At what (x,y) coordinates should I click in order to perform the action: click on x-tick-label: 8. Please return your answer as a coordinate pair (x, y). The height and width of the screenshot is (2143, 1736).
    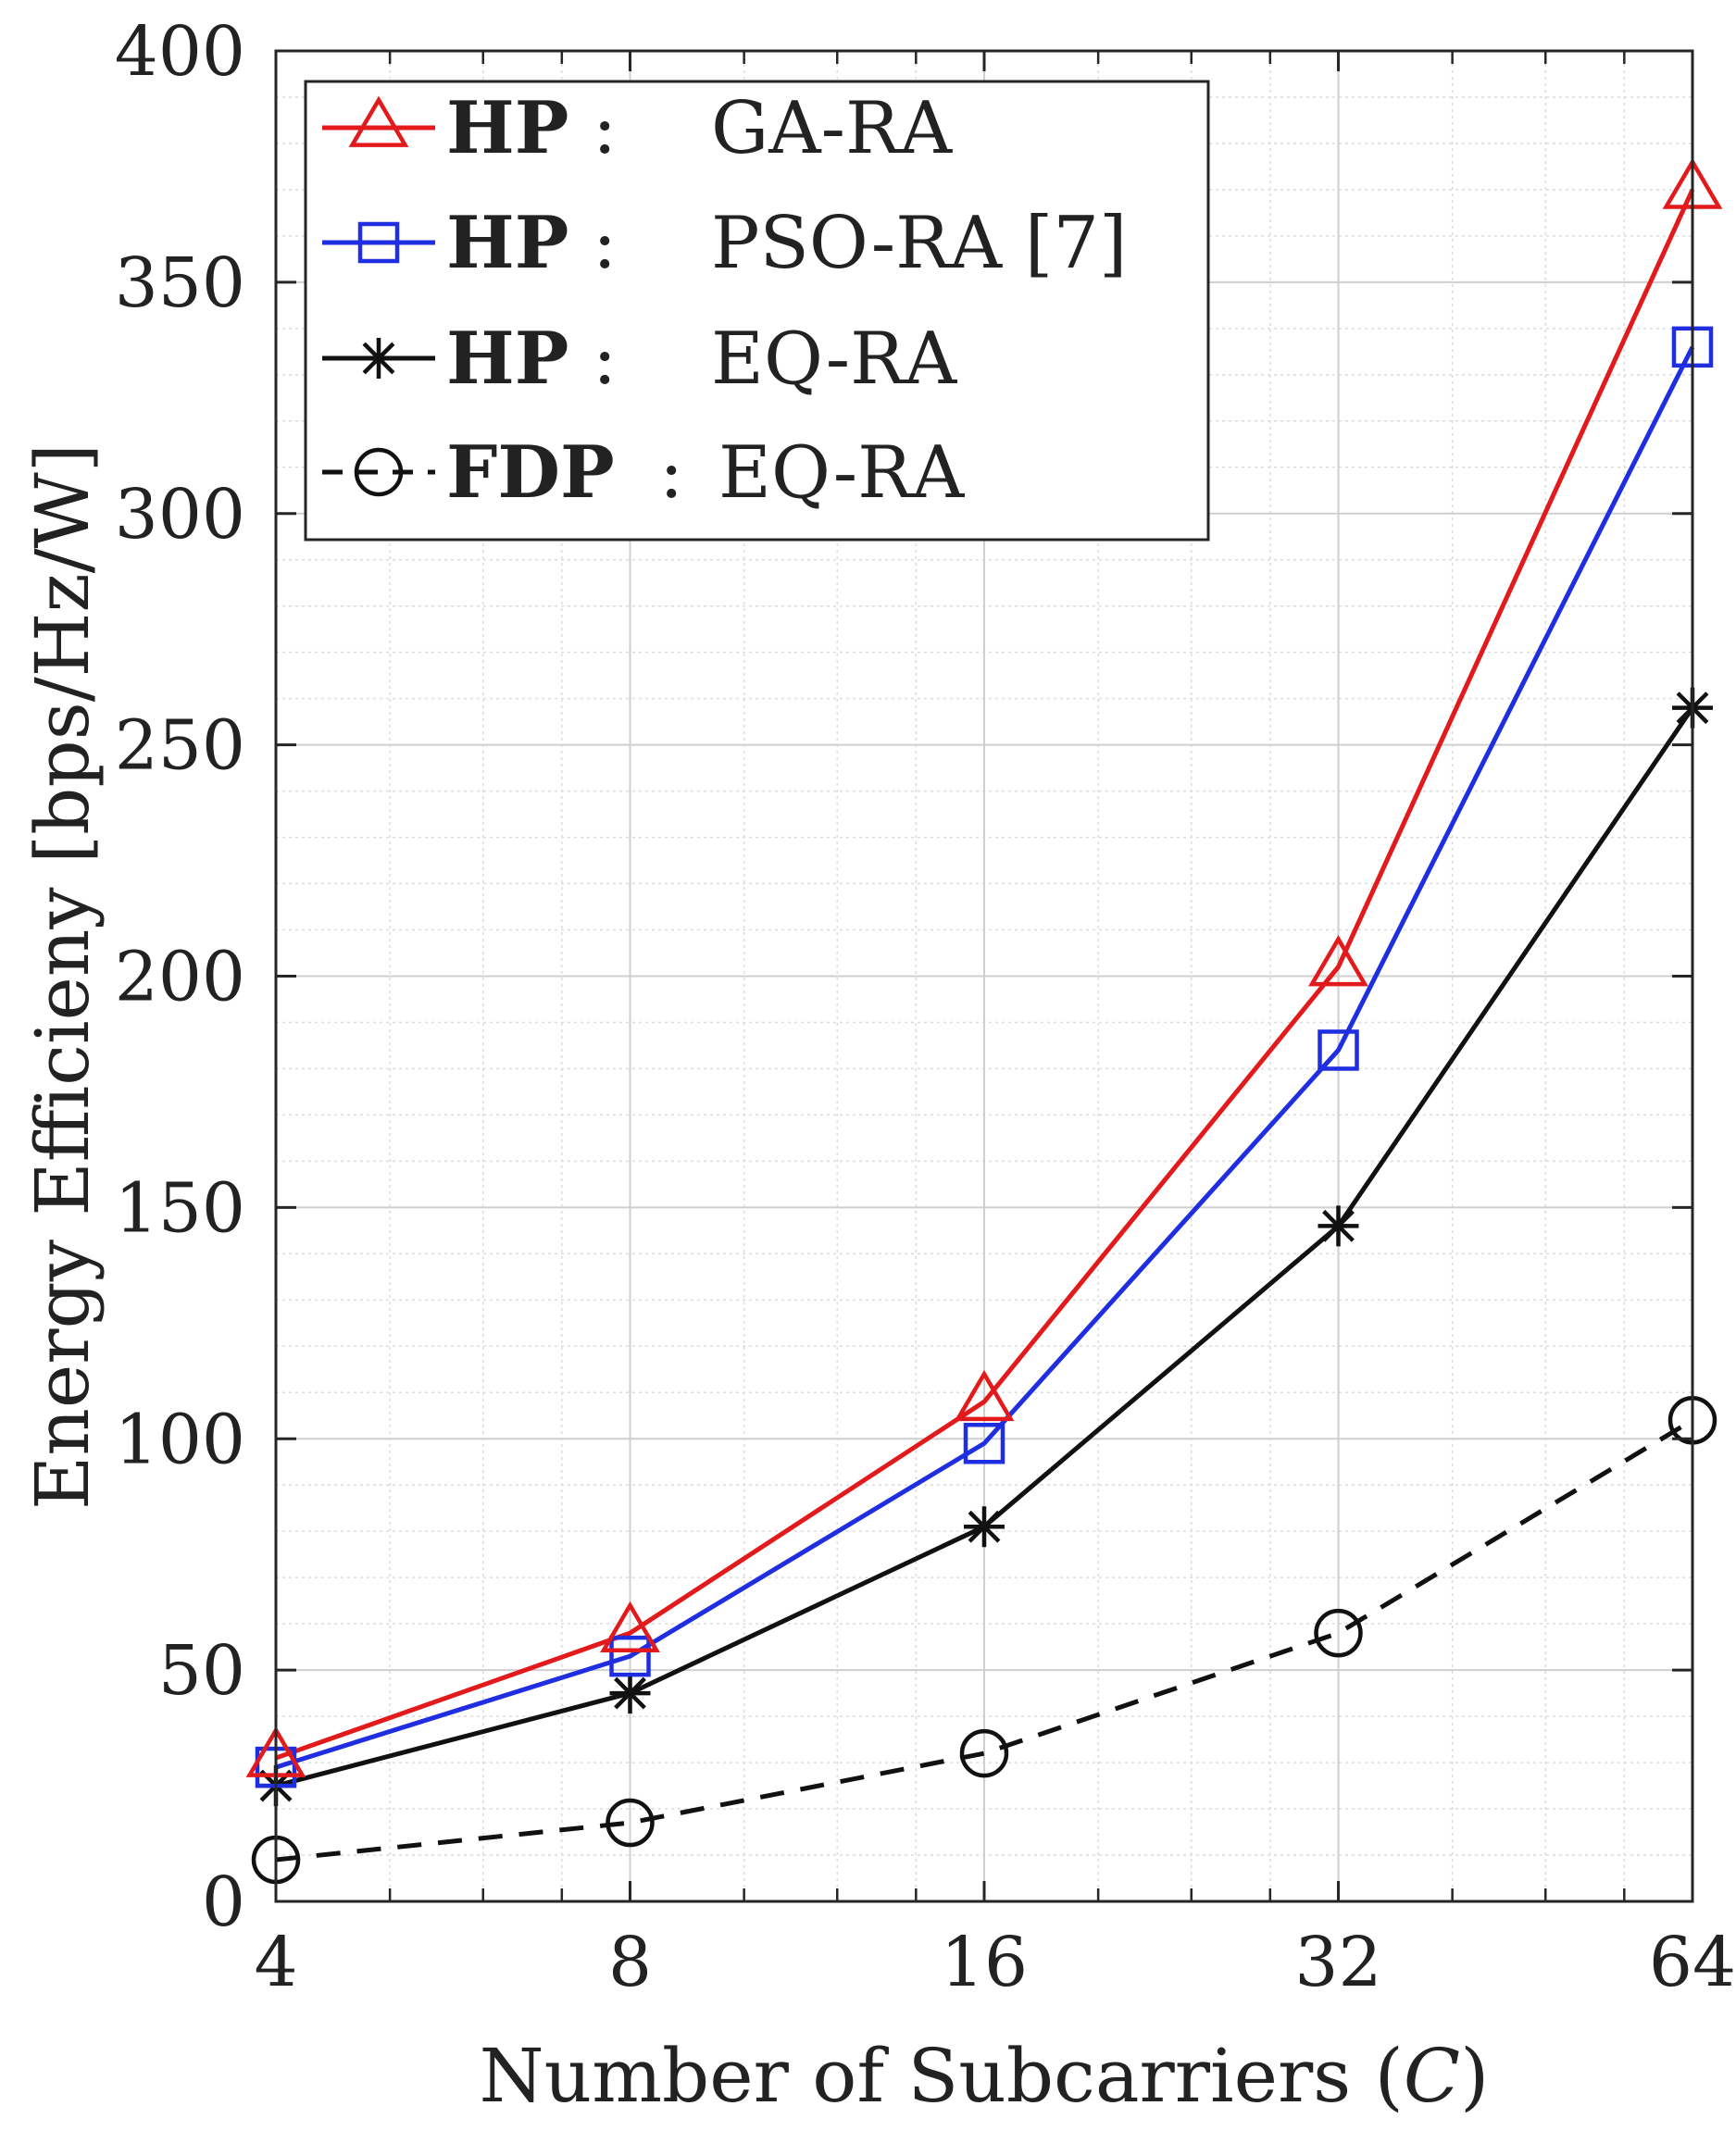
    Looking at the image, I should click on (630, 1962).